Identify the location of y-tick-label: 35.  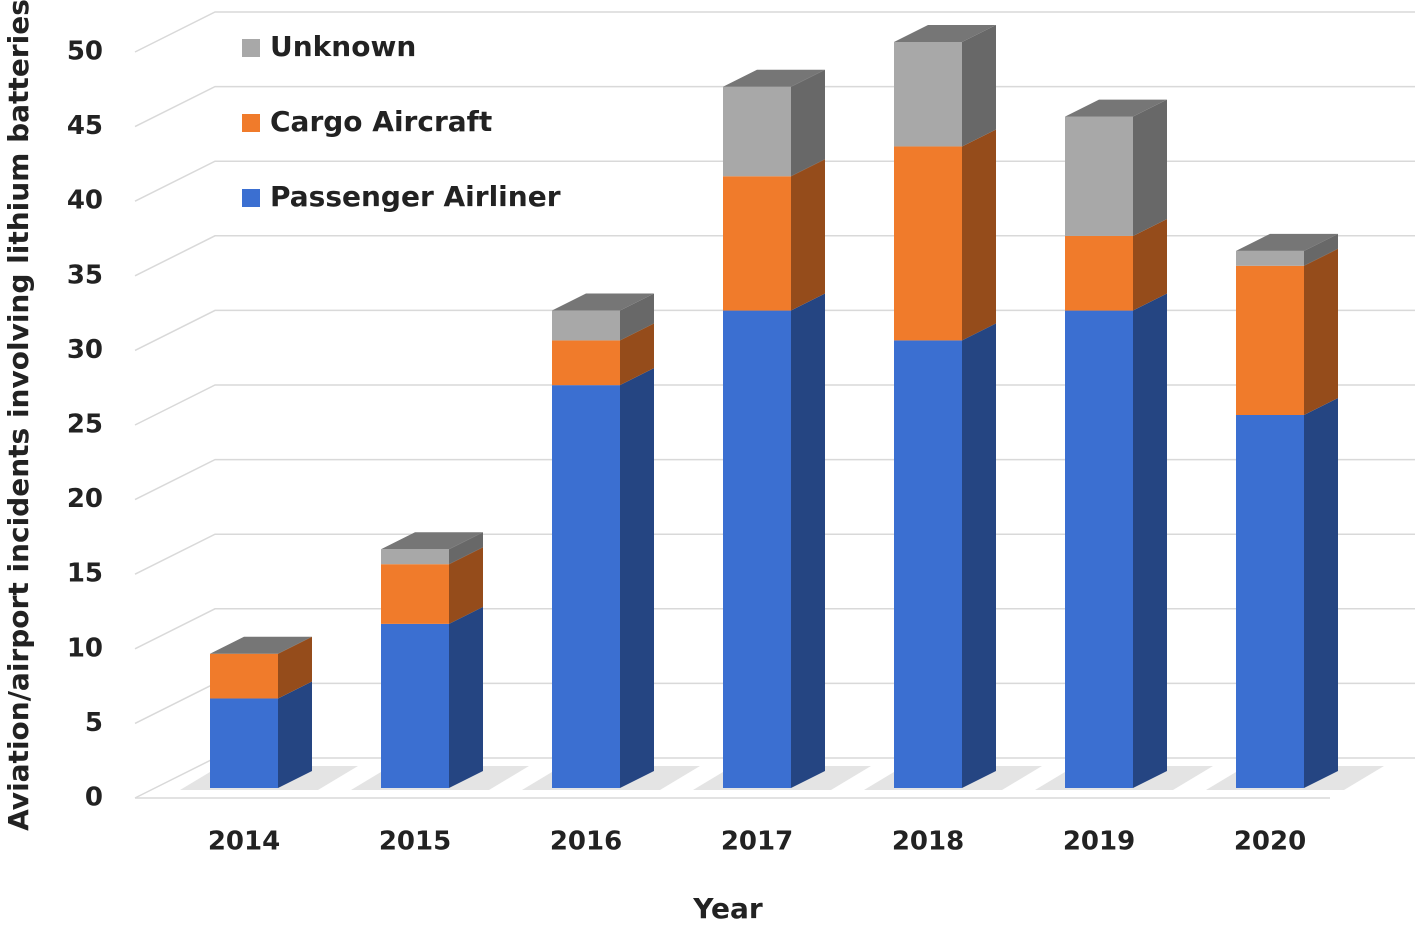
(85, 275).